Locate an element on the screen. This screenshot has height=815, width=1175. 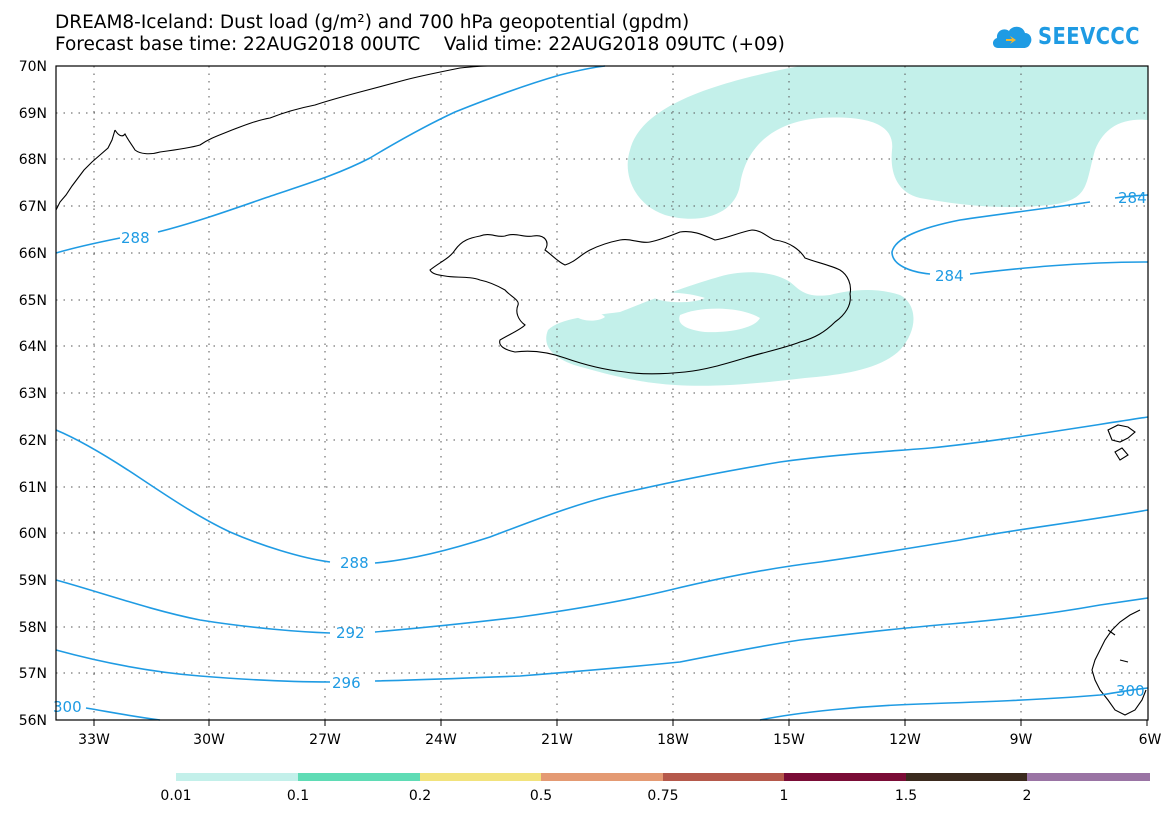
colorbar-label: 0.75 is located at coordinates (662, 796).